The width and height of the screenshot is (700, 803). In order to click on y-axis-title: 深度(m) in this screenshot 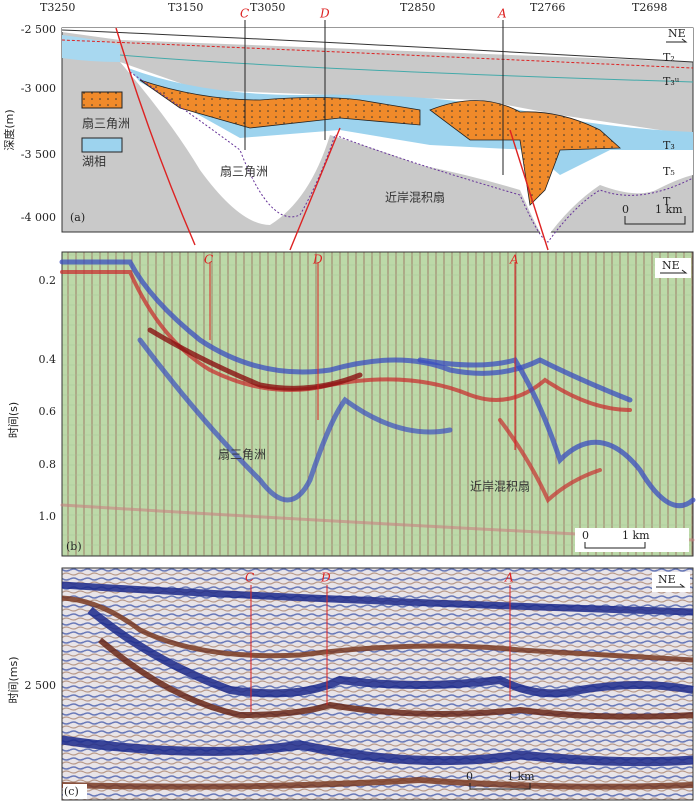, I will do `click(9, 129)`.